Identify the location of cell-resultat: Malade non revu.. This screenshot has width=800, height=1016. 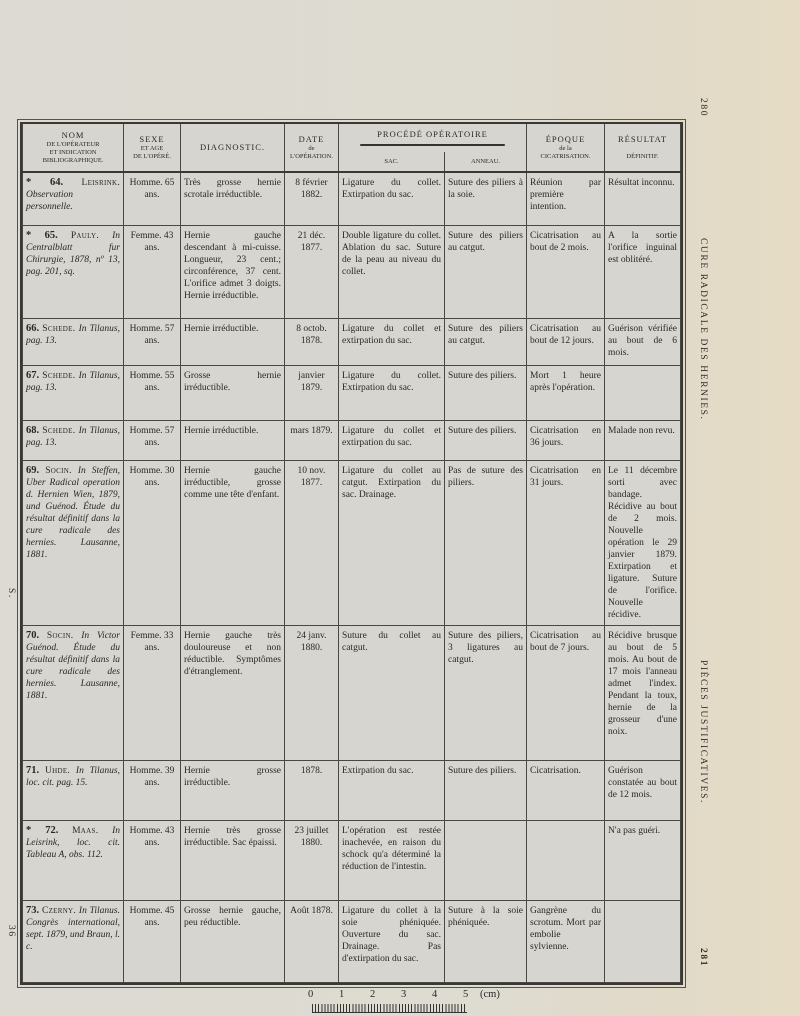
(642, 440).